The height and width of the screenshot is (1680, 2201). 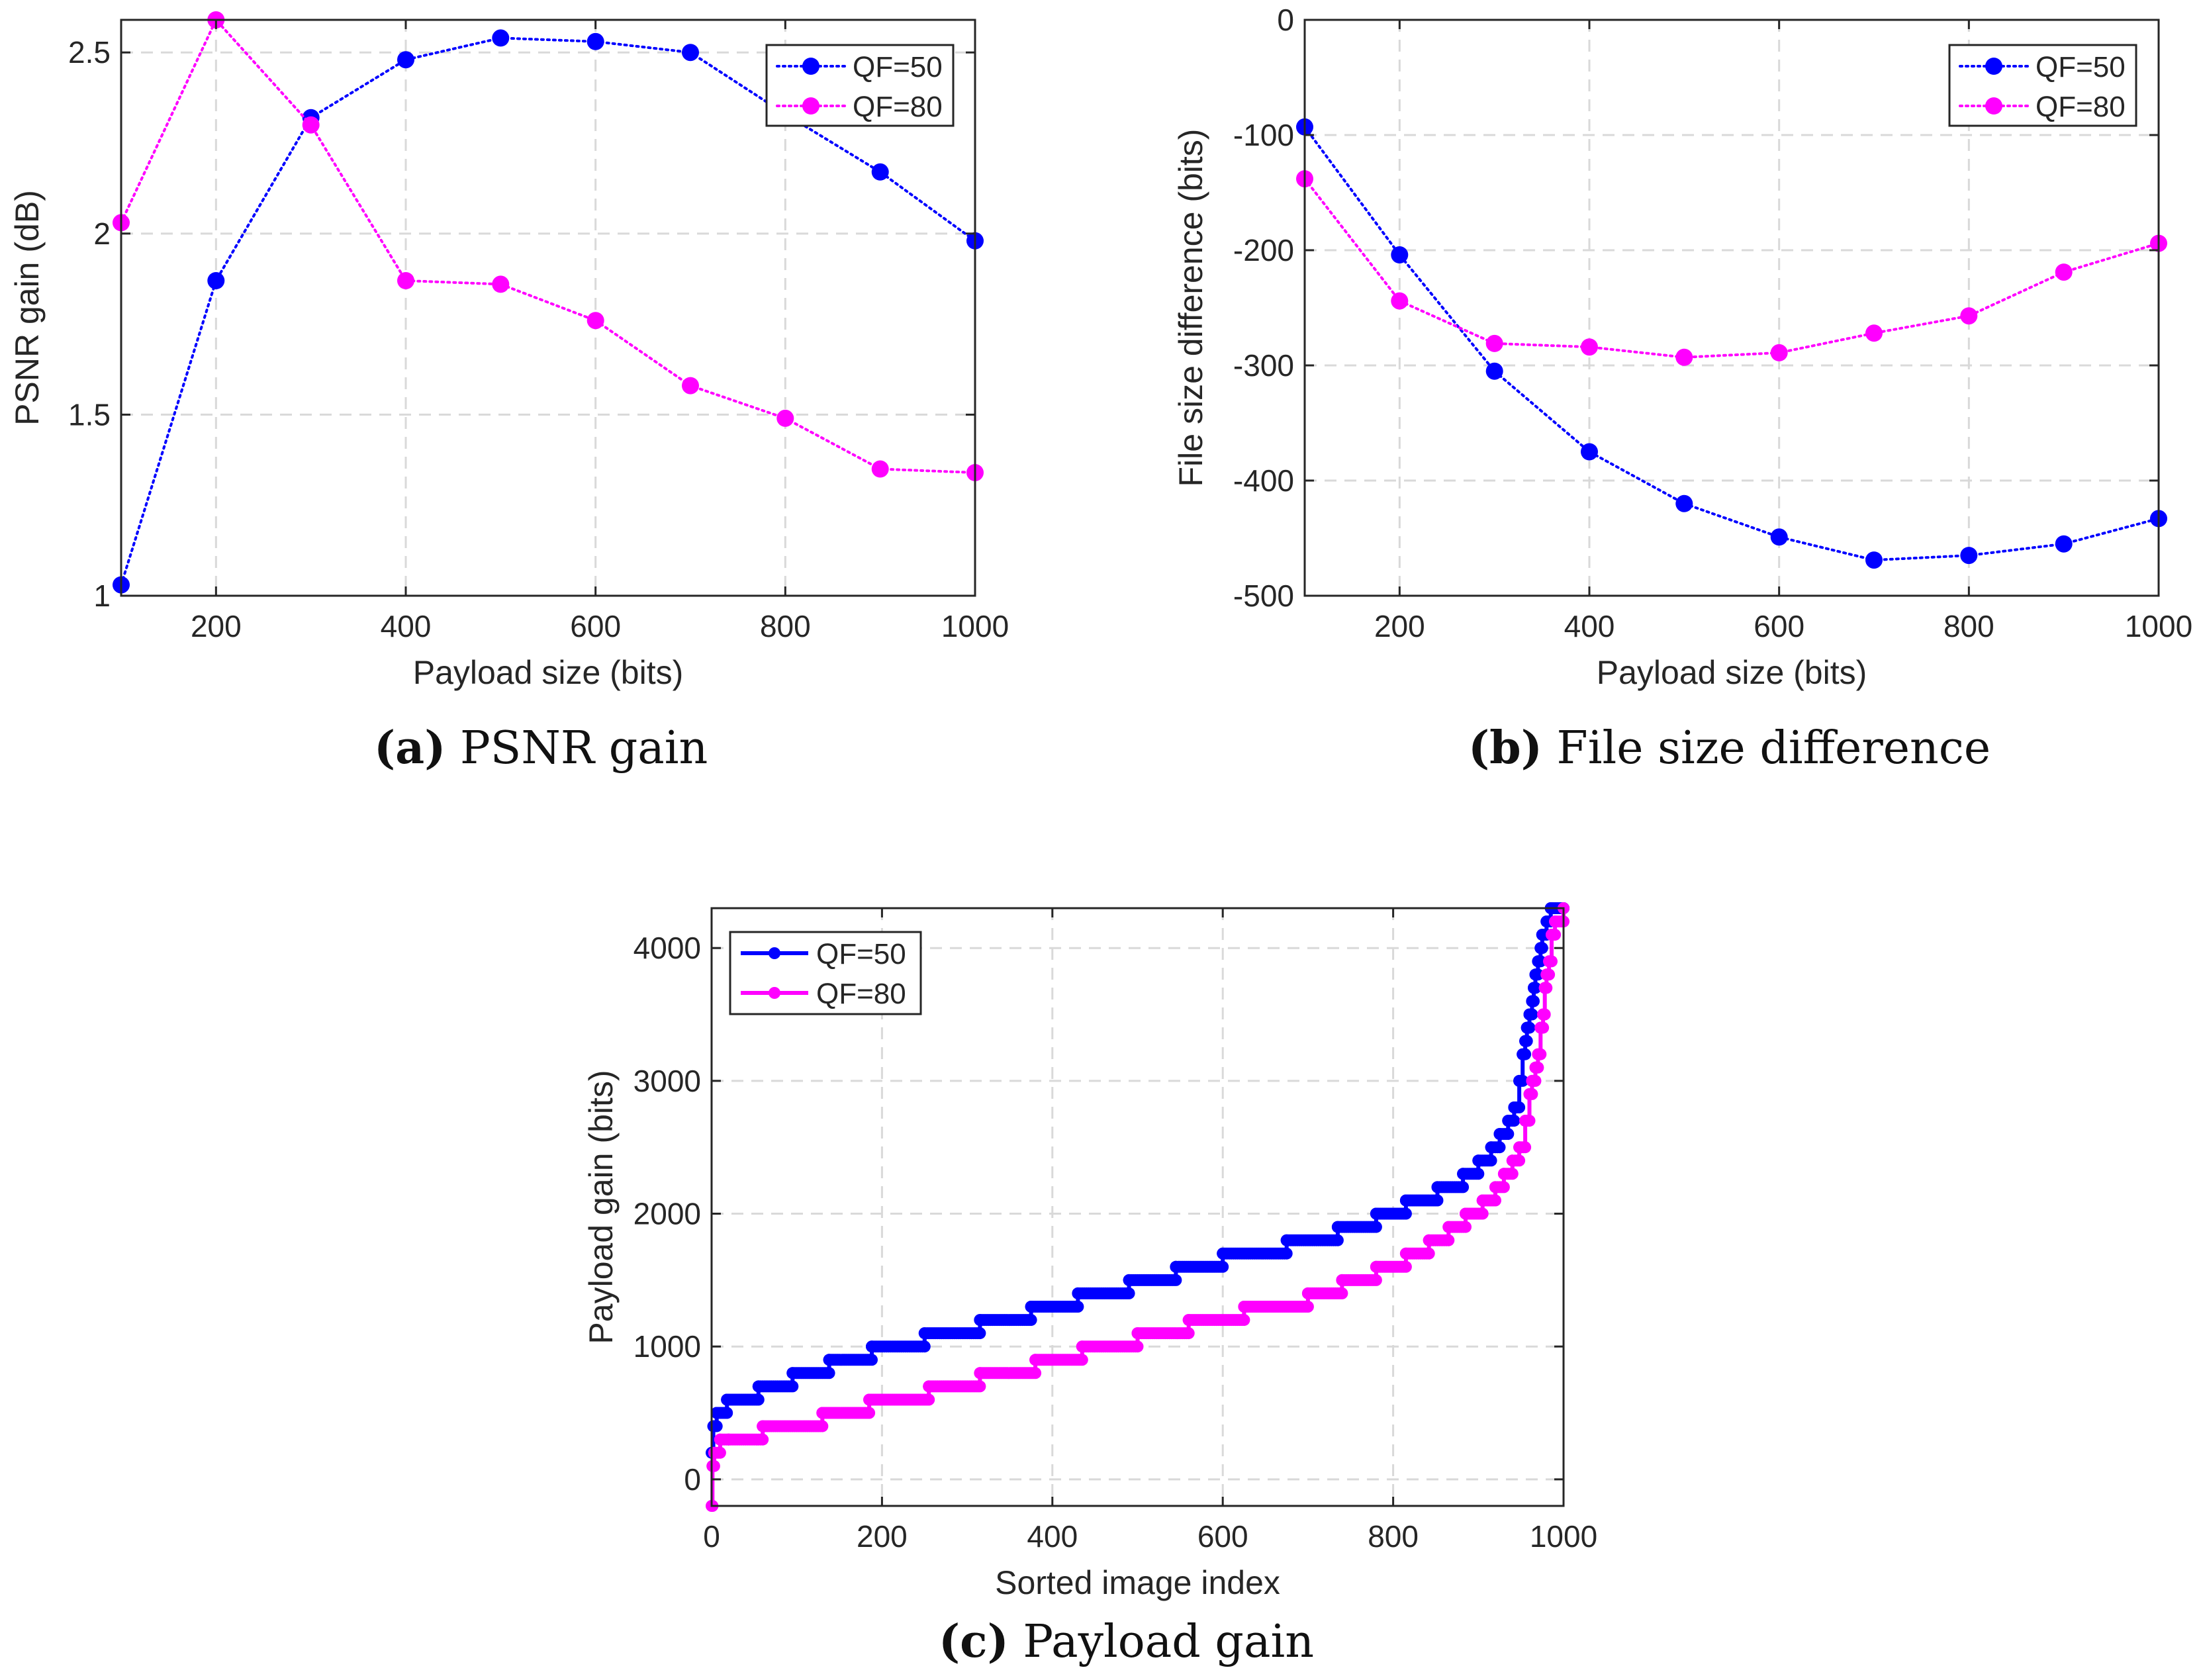 What do you see at coordinates (711, 1536) in the screenshot?
I see `x-tick-label: 0` at bounding box center [711, 1536].